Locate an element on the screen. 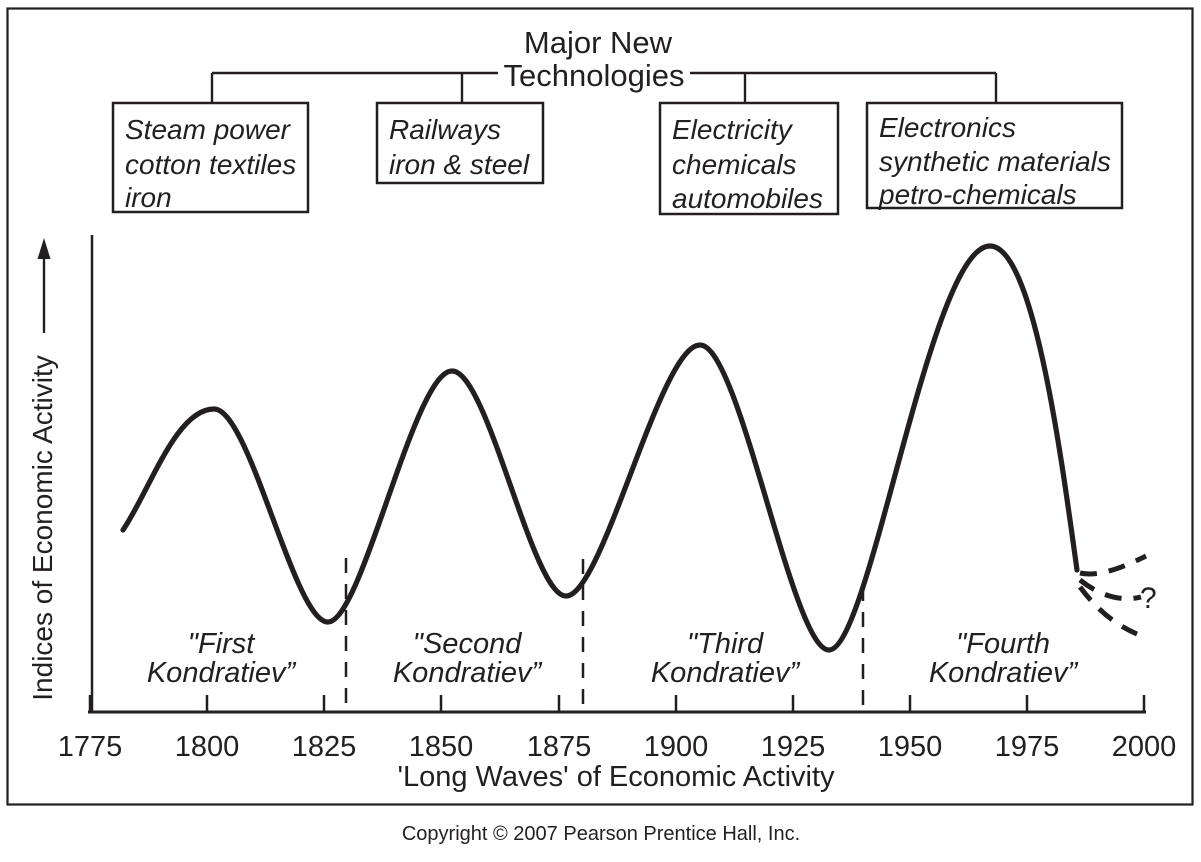 The height and width of the screenshot is (862, 1201). tech-box-1-line2: cotton textiles is located at coordinates (210, 164).